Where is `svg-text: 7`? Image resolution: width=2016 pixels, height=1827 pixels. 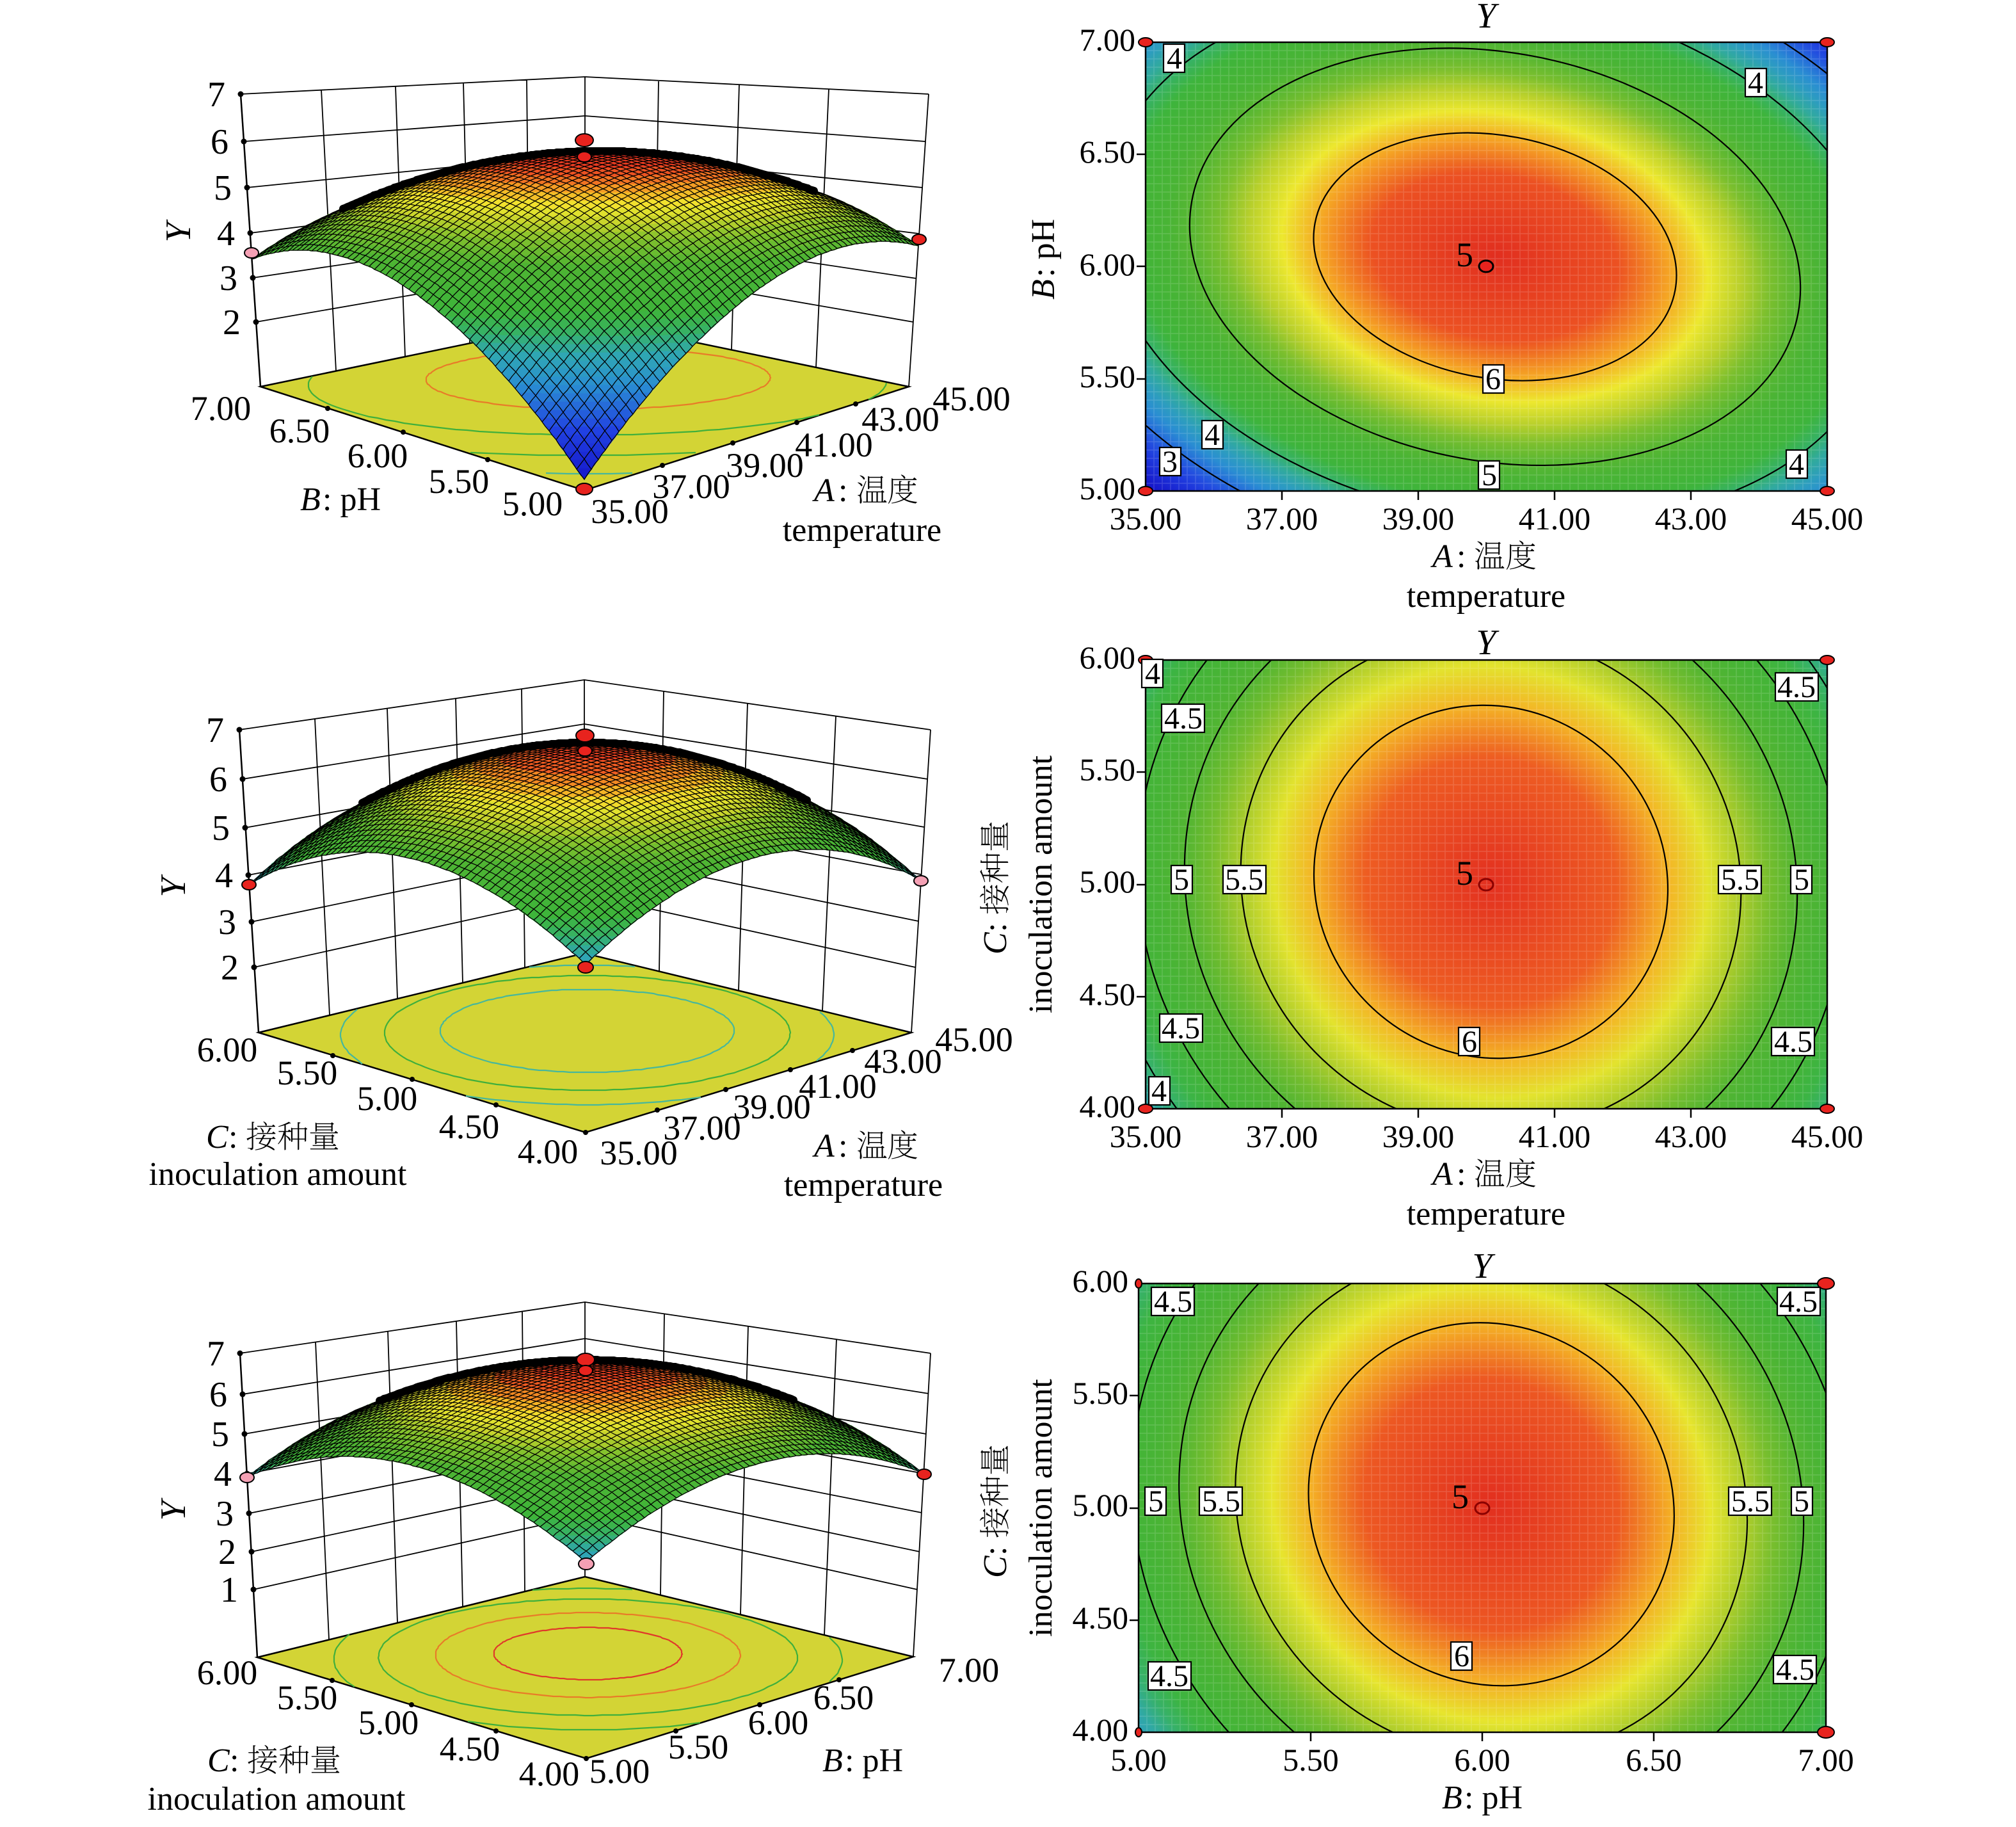 svg-text: 7 is located at coordinates (215, 731).